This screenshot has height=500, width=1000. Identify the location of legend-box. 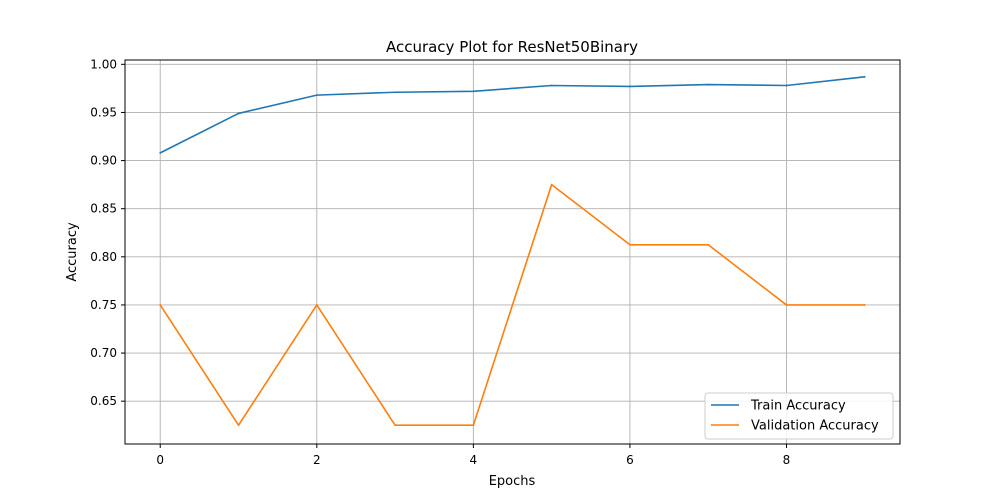
(799, 416).